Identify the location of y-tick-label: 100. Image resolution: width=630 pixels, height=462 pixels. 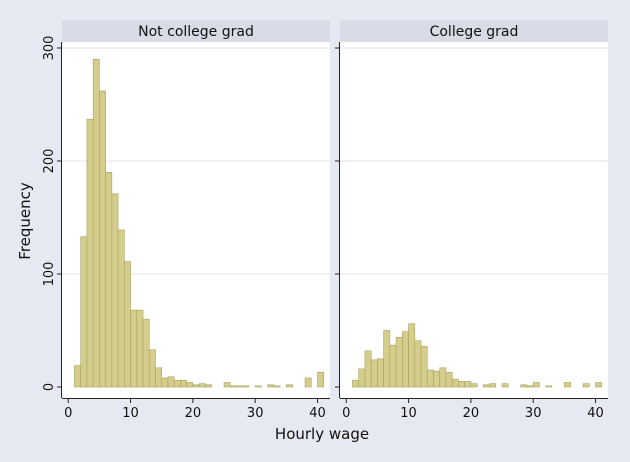
(49, 274).